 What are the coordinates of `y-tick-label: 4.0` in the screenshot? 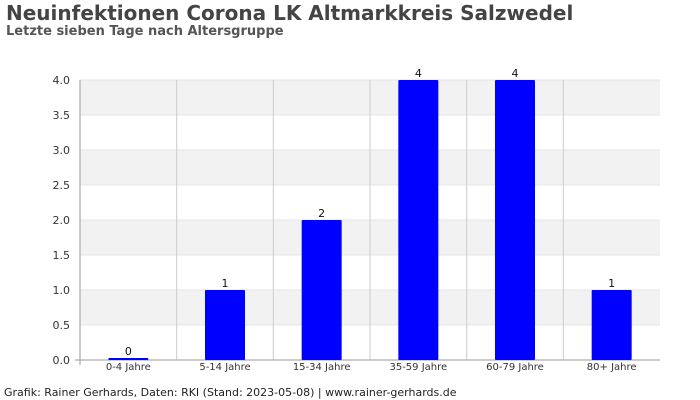 It's located at (62, 80).